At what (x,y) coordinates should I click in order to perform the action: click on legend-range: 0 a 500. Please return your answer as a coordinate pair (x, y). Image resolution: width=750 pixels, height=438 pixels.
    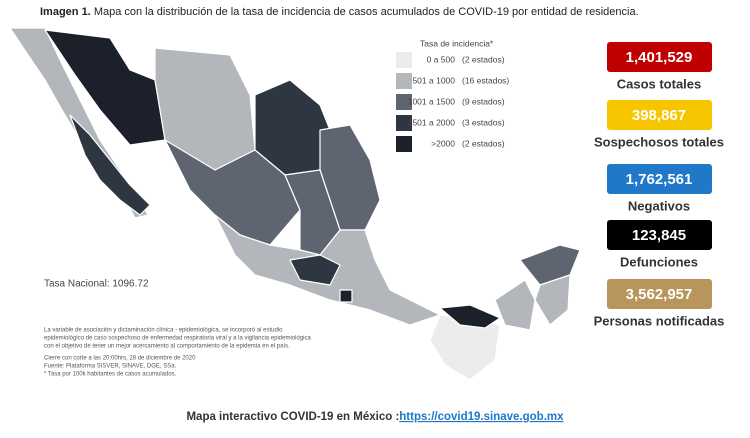
    Looking at the image, I should click on (441, 59).